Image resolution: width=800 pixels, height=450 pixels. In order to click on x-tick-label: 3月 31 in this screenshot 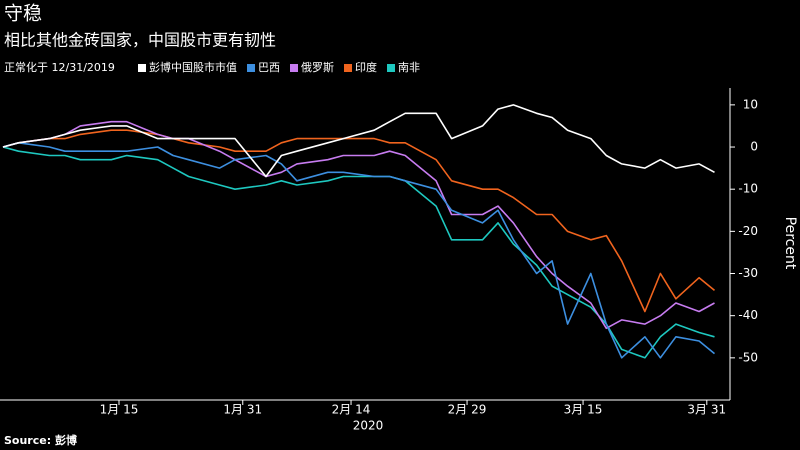, I will do `click(706, 410)`.